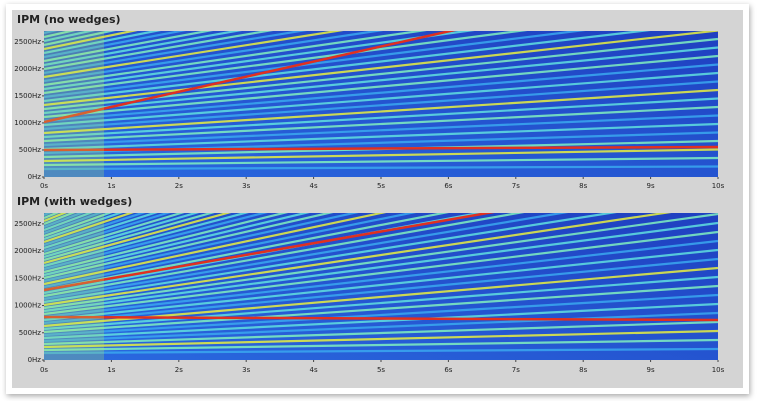 This screenshot has width=757, height=405. What do you see at coordinates (30, 333) in the screenshot?
I see `y-tick-label: 500Hz` at bounding box center [30, 333].